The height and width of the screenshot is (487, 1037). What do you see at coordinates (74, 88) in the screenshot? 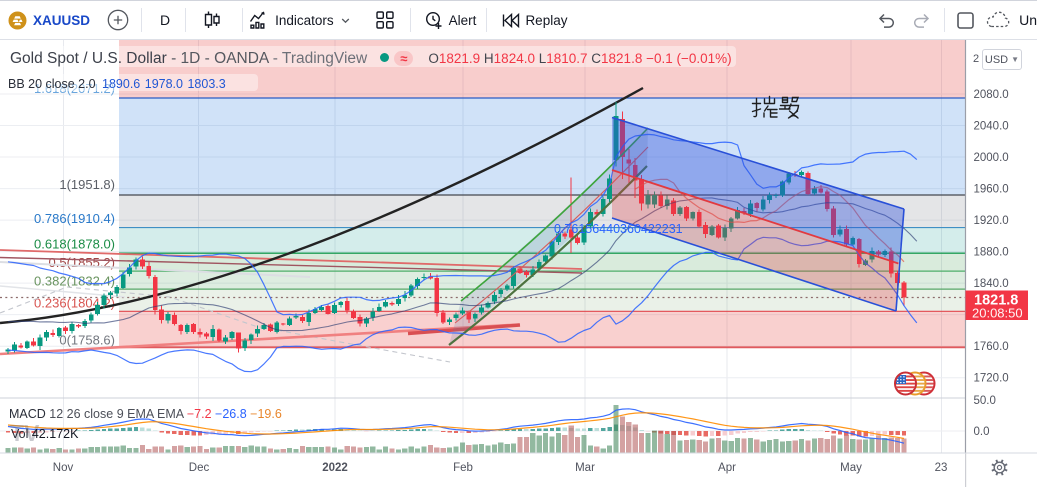
I see `svg-text: 1.618(2071.2)` at bounding box center [74, 88].